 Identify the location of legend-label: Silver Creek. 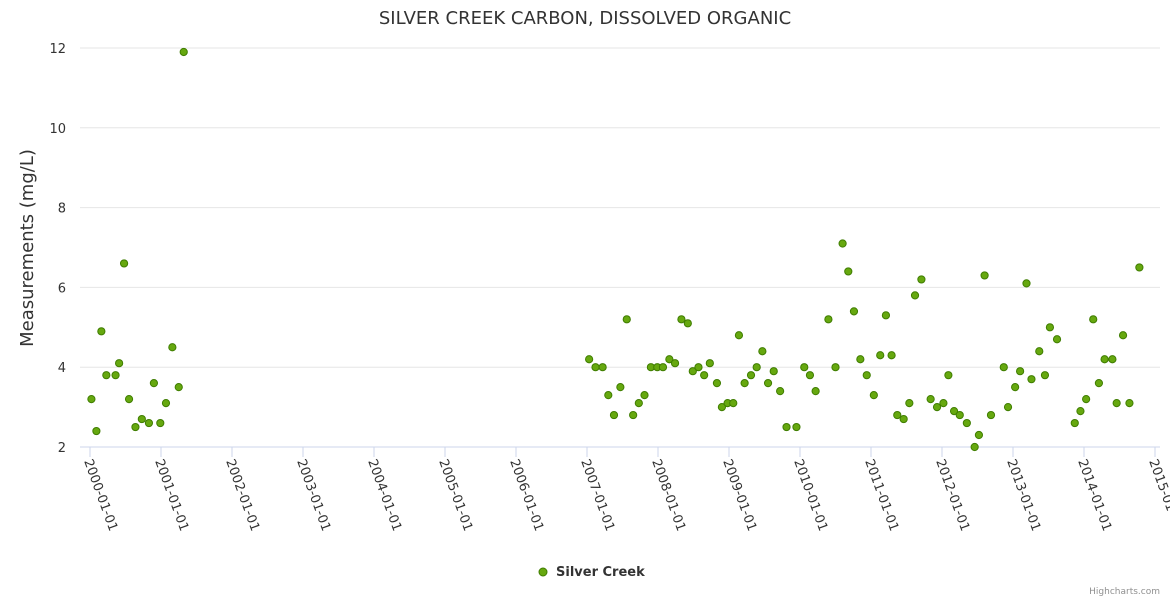
(600, 572).